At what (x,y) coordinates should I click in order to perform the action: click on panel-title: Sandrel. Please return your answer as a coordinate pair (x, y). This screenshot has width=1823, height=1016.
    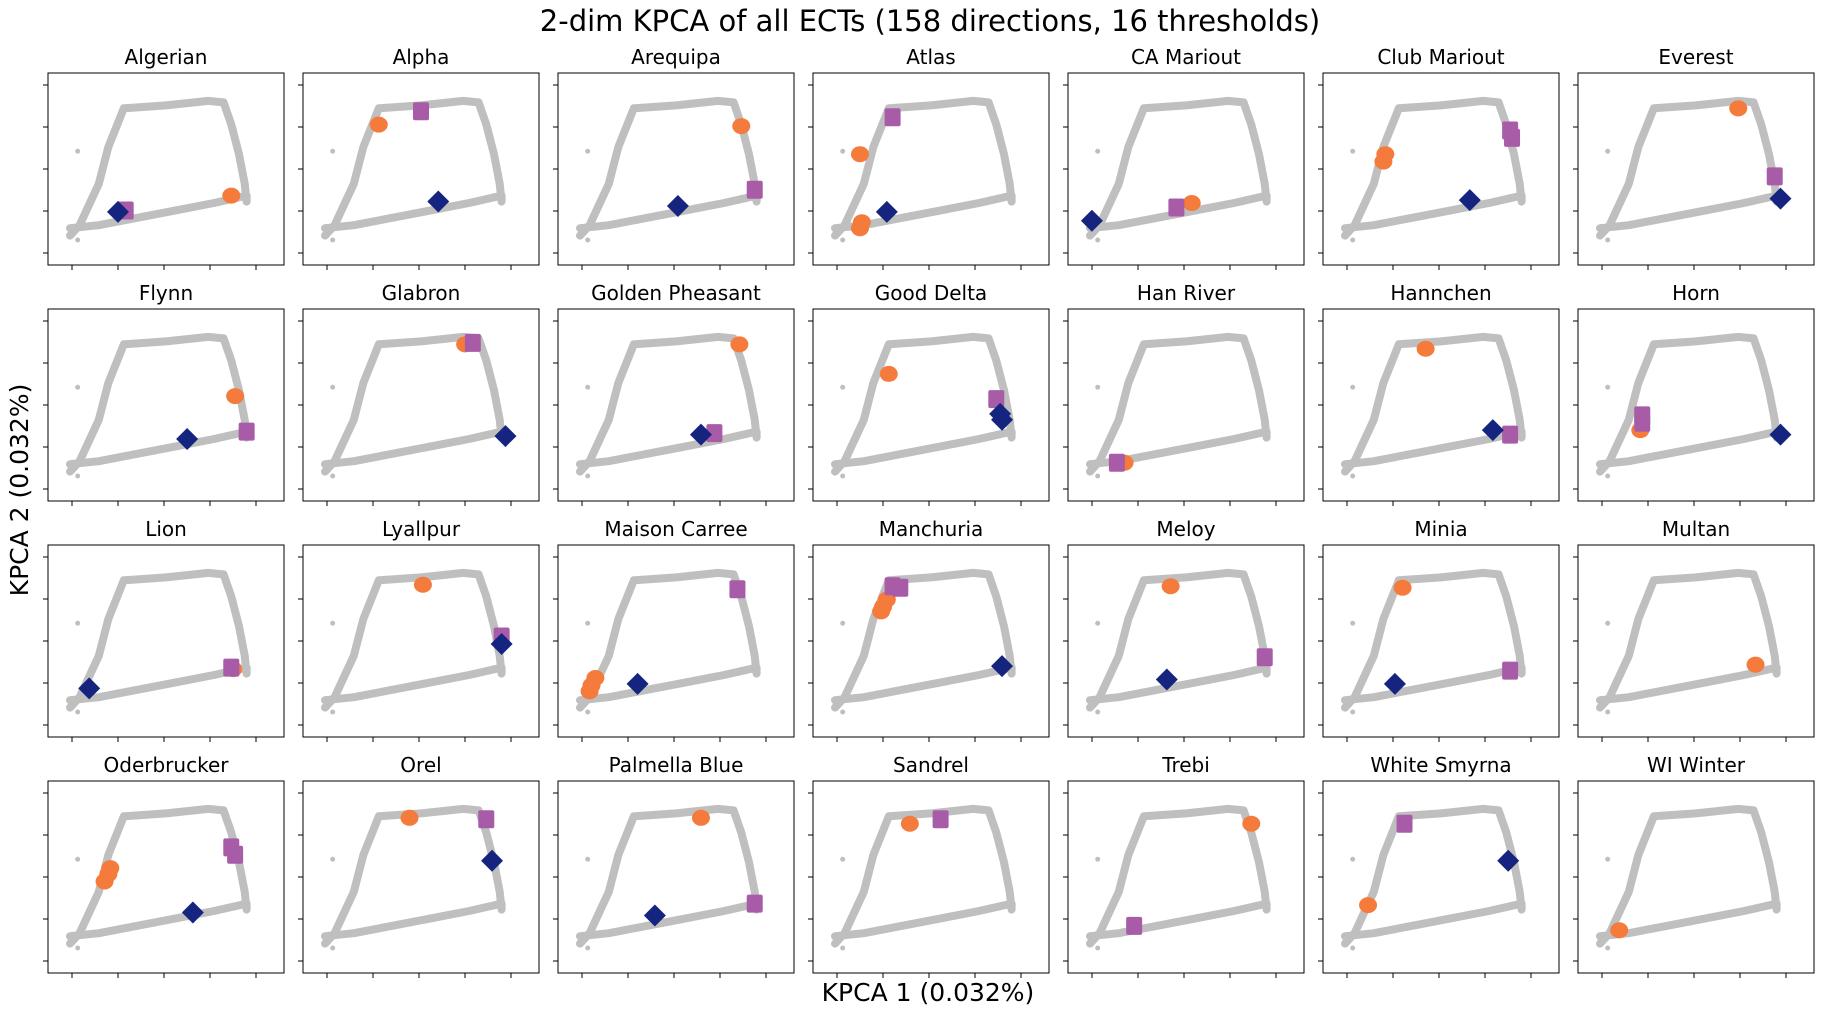
    Looking at the image, I should click on (931, 765).